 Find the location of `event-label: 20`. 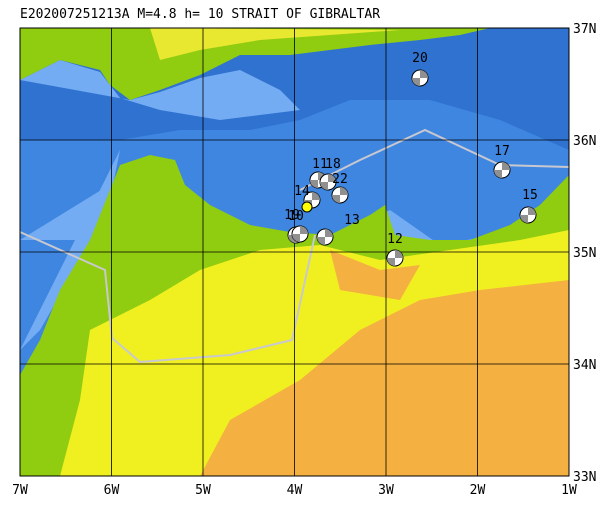

event-label: 20 is located at coordinates (420, 58).